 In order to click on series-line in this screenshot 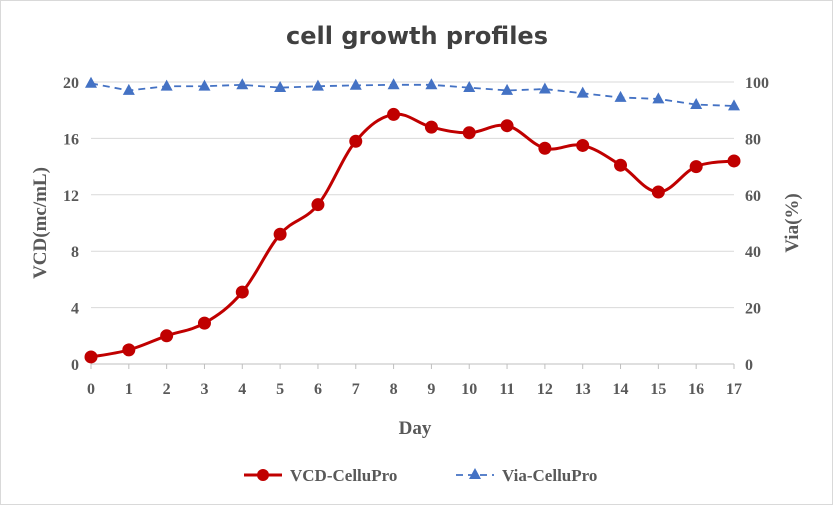, I will do `click(412, 94)`.